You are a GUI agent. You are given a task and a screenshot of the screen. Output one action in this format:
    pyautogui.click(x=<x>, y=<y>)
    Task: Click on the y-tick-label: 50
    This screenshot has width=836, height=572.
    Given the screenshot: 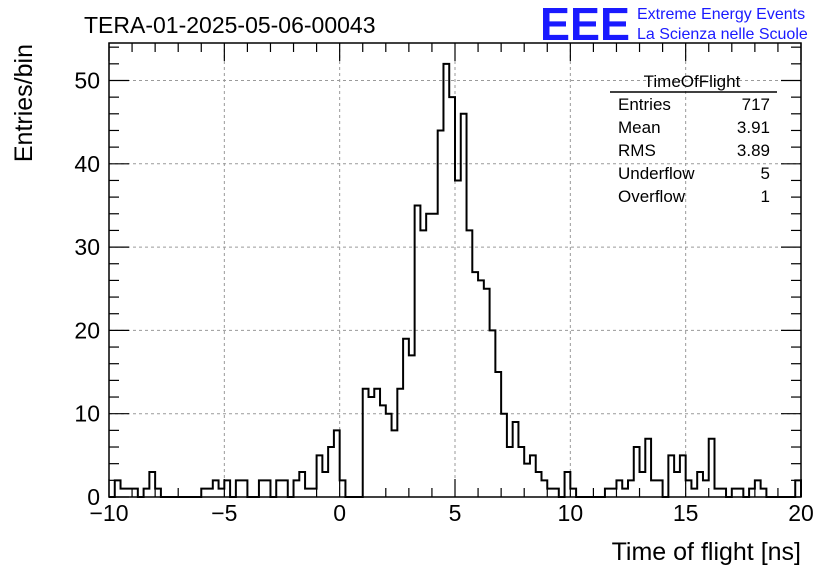 What is the action you would take?
    pyautogui.click(x=87, y=80)
    